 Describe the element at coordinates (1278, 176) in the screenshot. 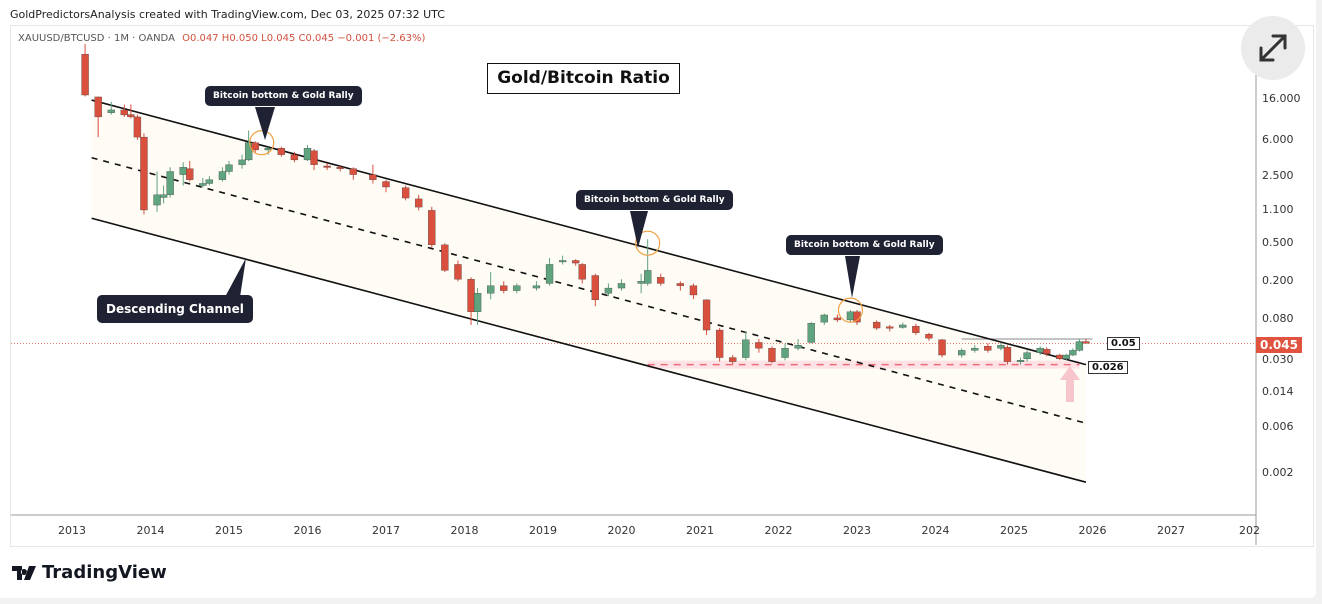

I see `price-tick-label: 2.500` at that location.